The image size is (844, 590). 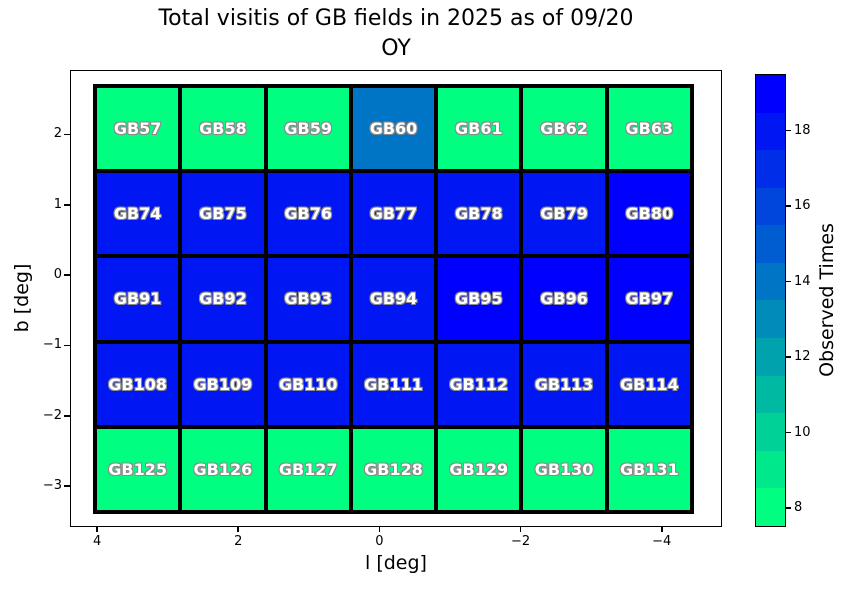 I want to click on field-cell-GB112: GB112, so click(x=479, y=384).